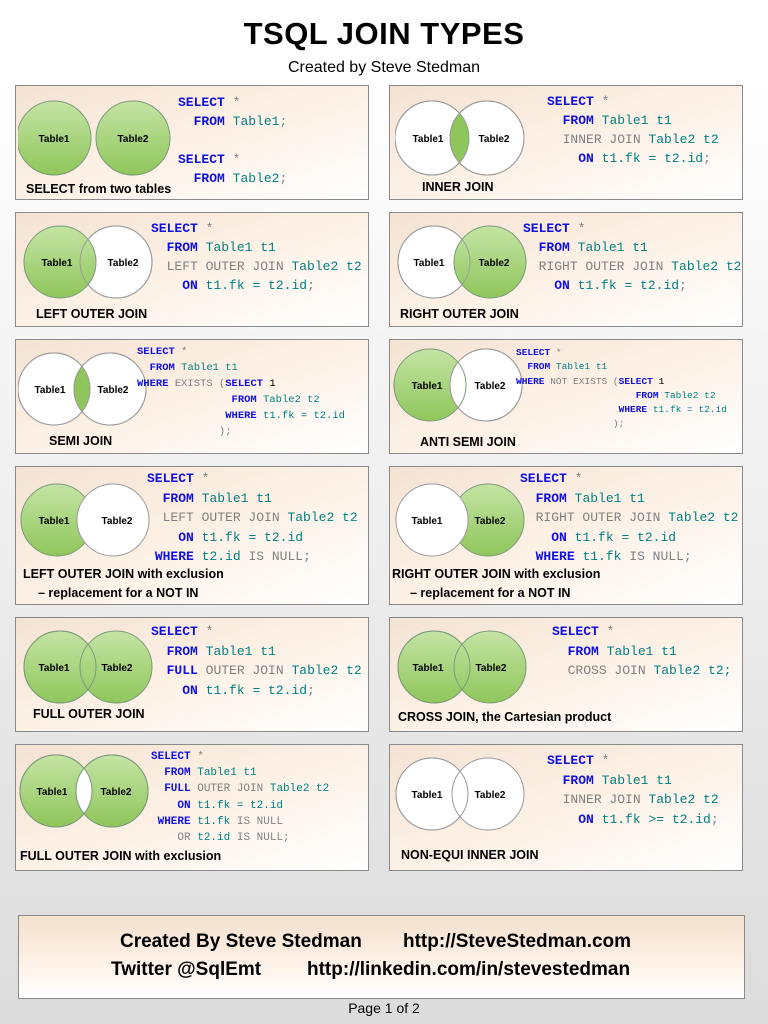 This screenshot has width=768, height=1024. What do you see at coordinates (468, 442) in the screenshot?
I see `panel-caption: ANTI SEMI JOIN` at bounding box center [468, 442].